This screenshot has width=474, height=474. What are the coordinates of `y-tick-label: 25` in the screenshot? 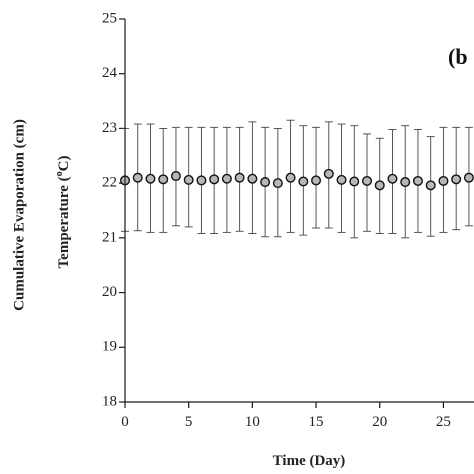 It's located at (109, 18).